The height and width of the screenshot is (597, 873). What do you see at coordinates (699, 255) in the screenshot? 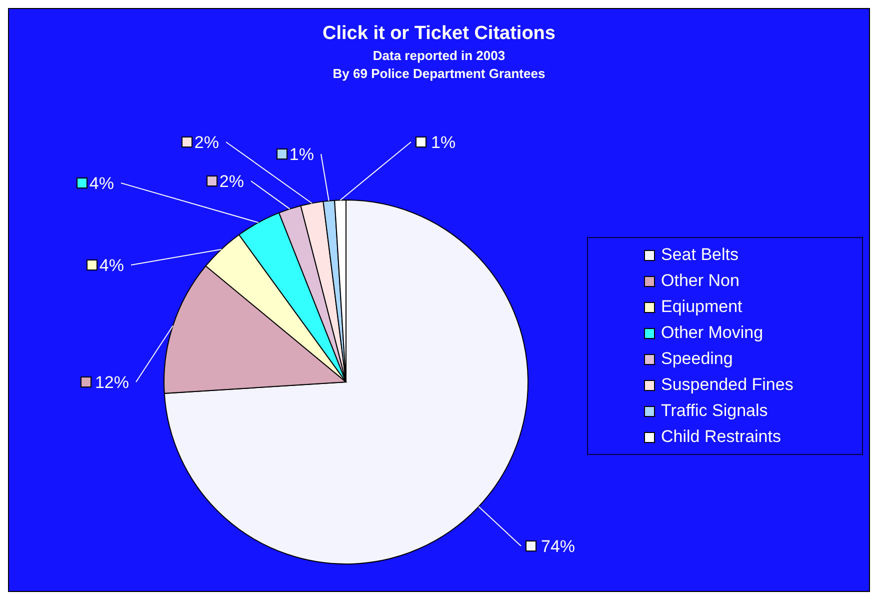
I see `legend-label: Seat Belts` at bounding box center [699, 255].